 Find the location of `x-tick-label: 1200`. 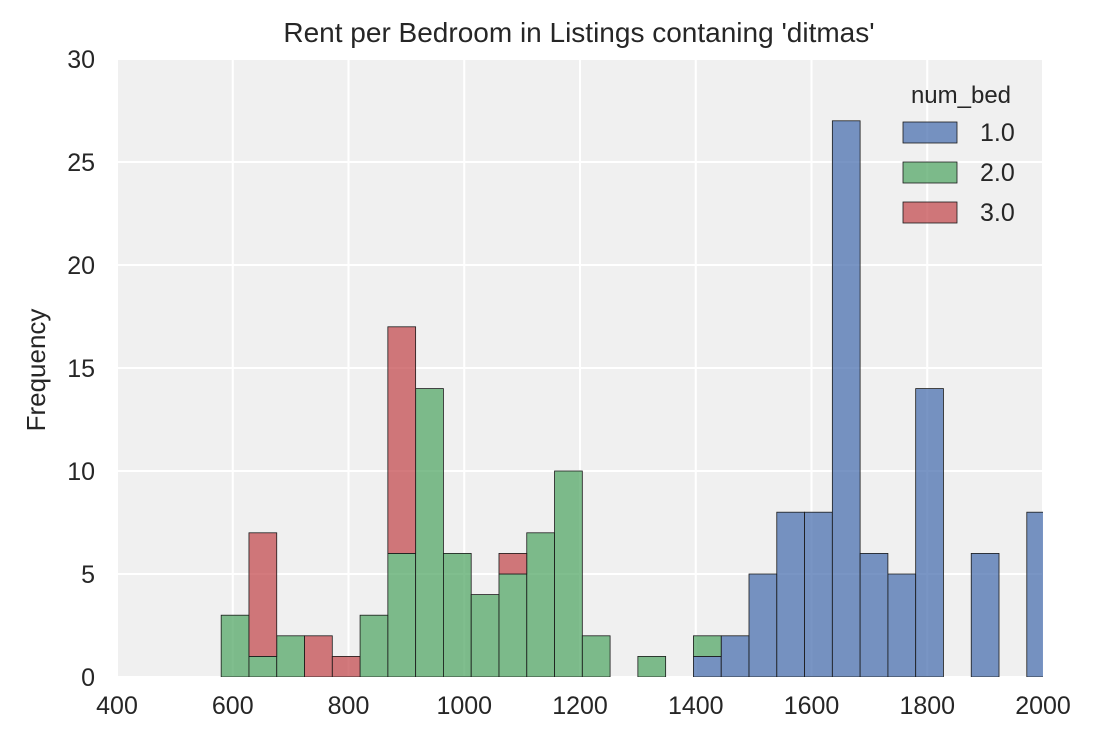

x-tick-label: 1200 is located at coordinates (580, 706).